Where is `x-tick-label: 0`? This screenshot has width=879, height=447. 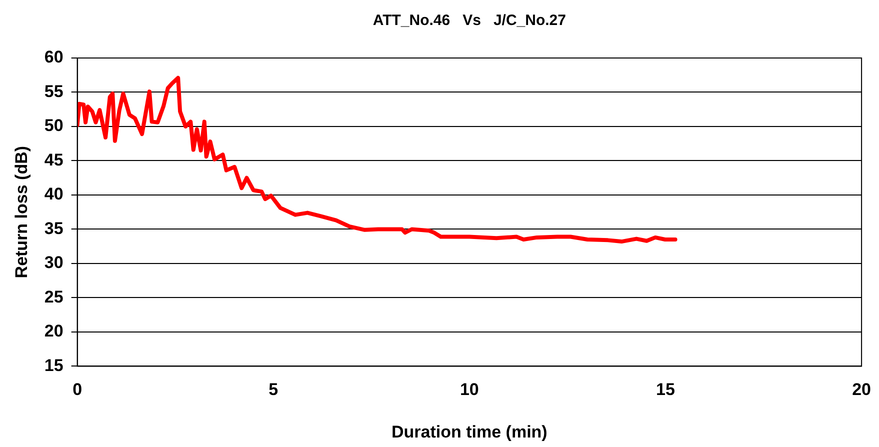 x-tick-label: 0 is located at coordinates (77, 390).